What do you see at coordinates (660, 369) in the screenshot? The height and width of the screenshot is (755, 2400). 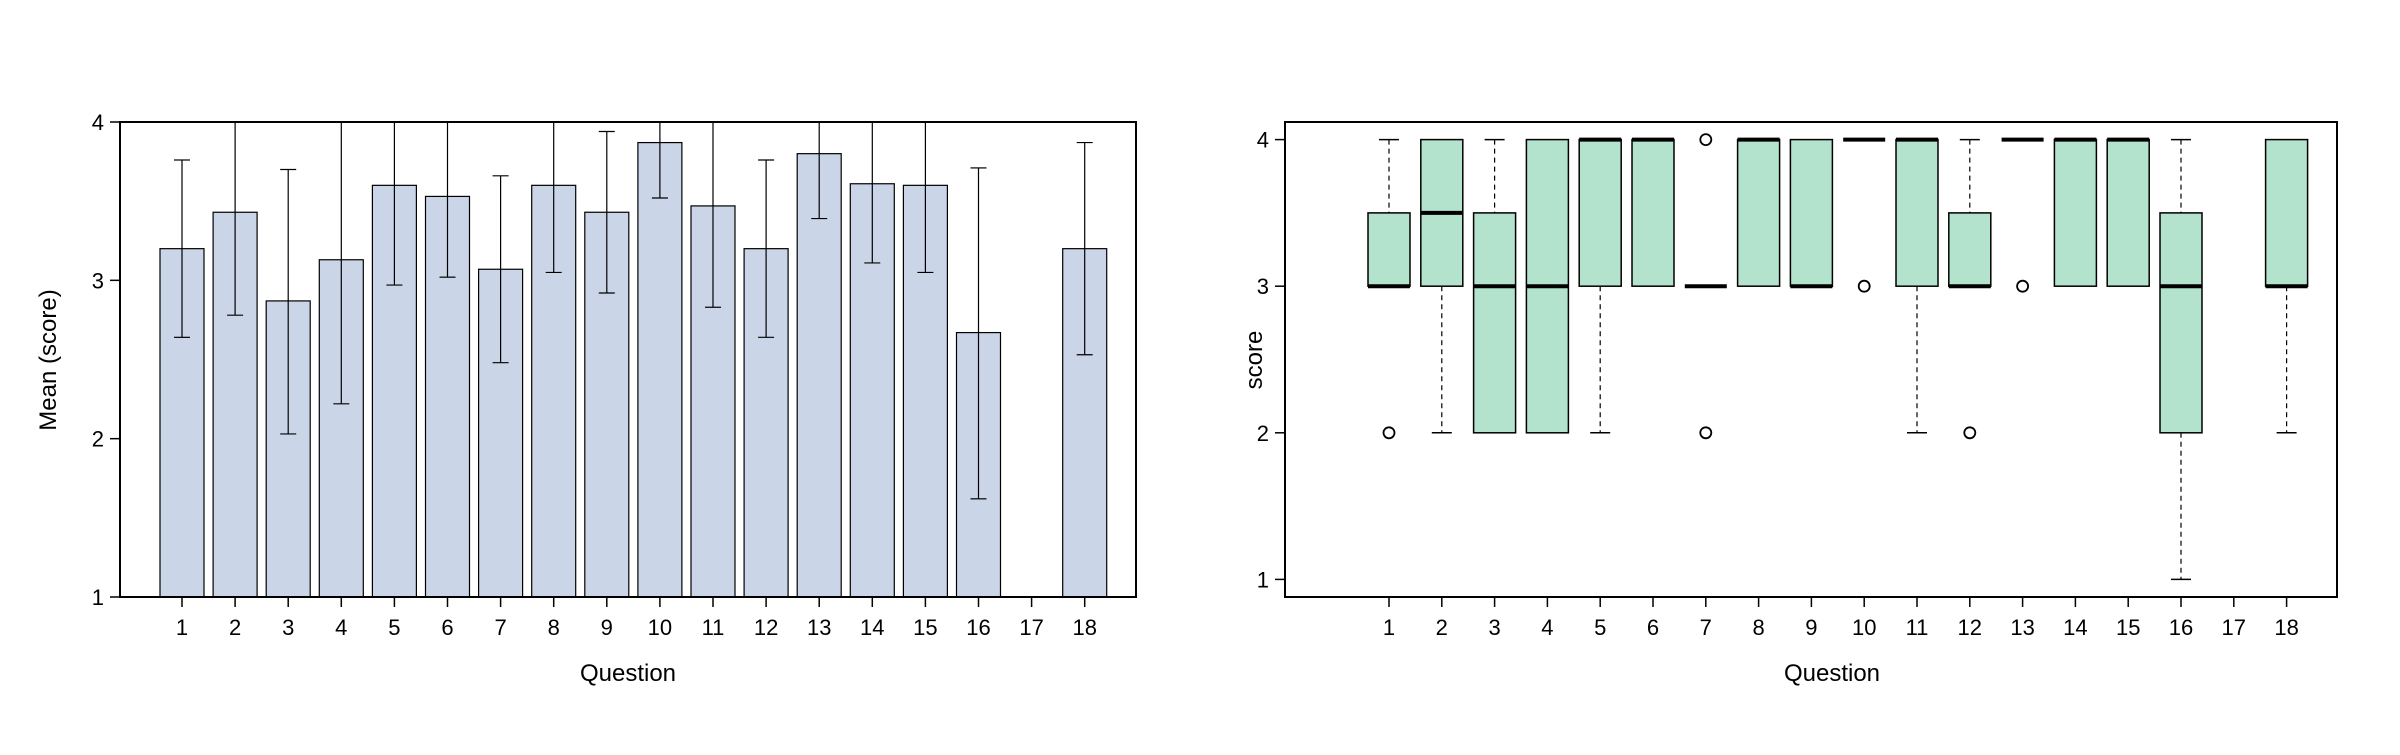 I see `bar-q10` at bounding box center [660, 369].